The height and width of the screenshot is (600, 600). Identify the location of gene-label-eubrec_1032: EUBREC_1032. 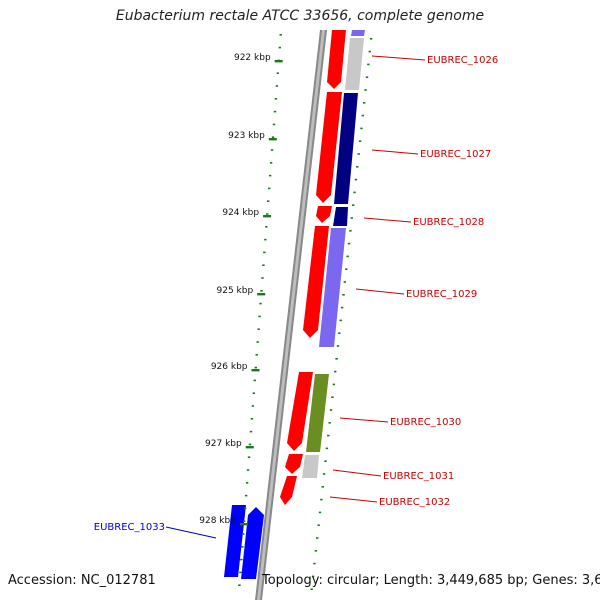
(414, 502).